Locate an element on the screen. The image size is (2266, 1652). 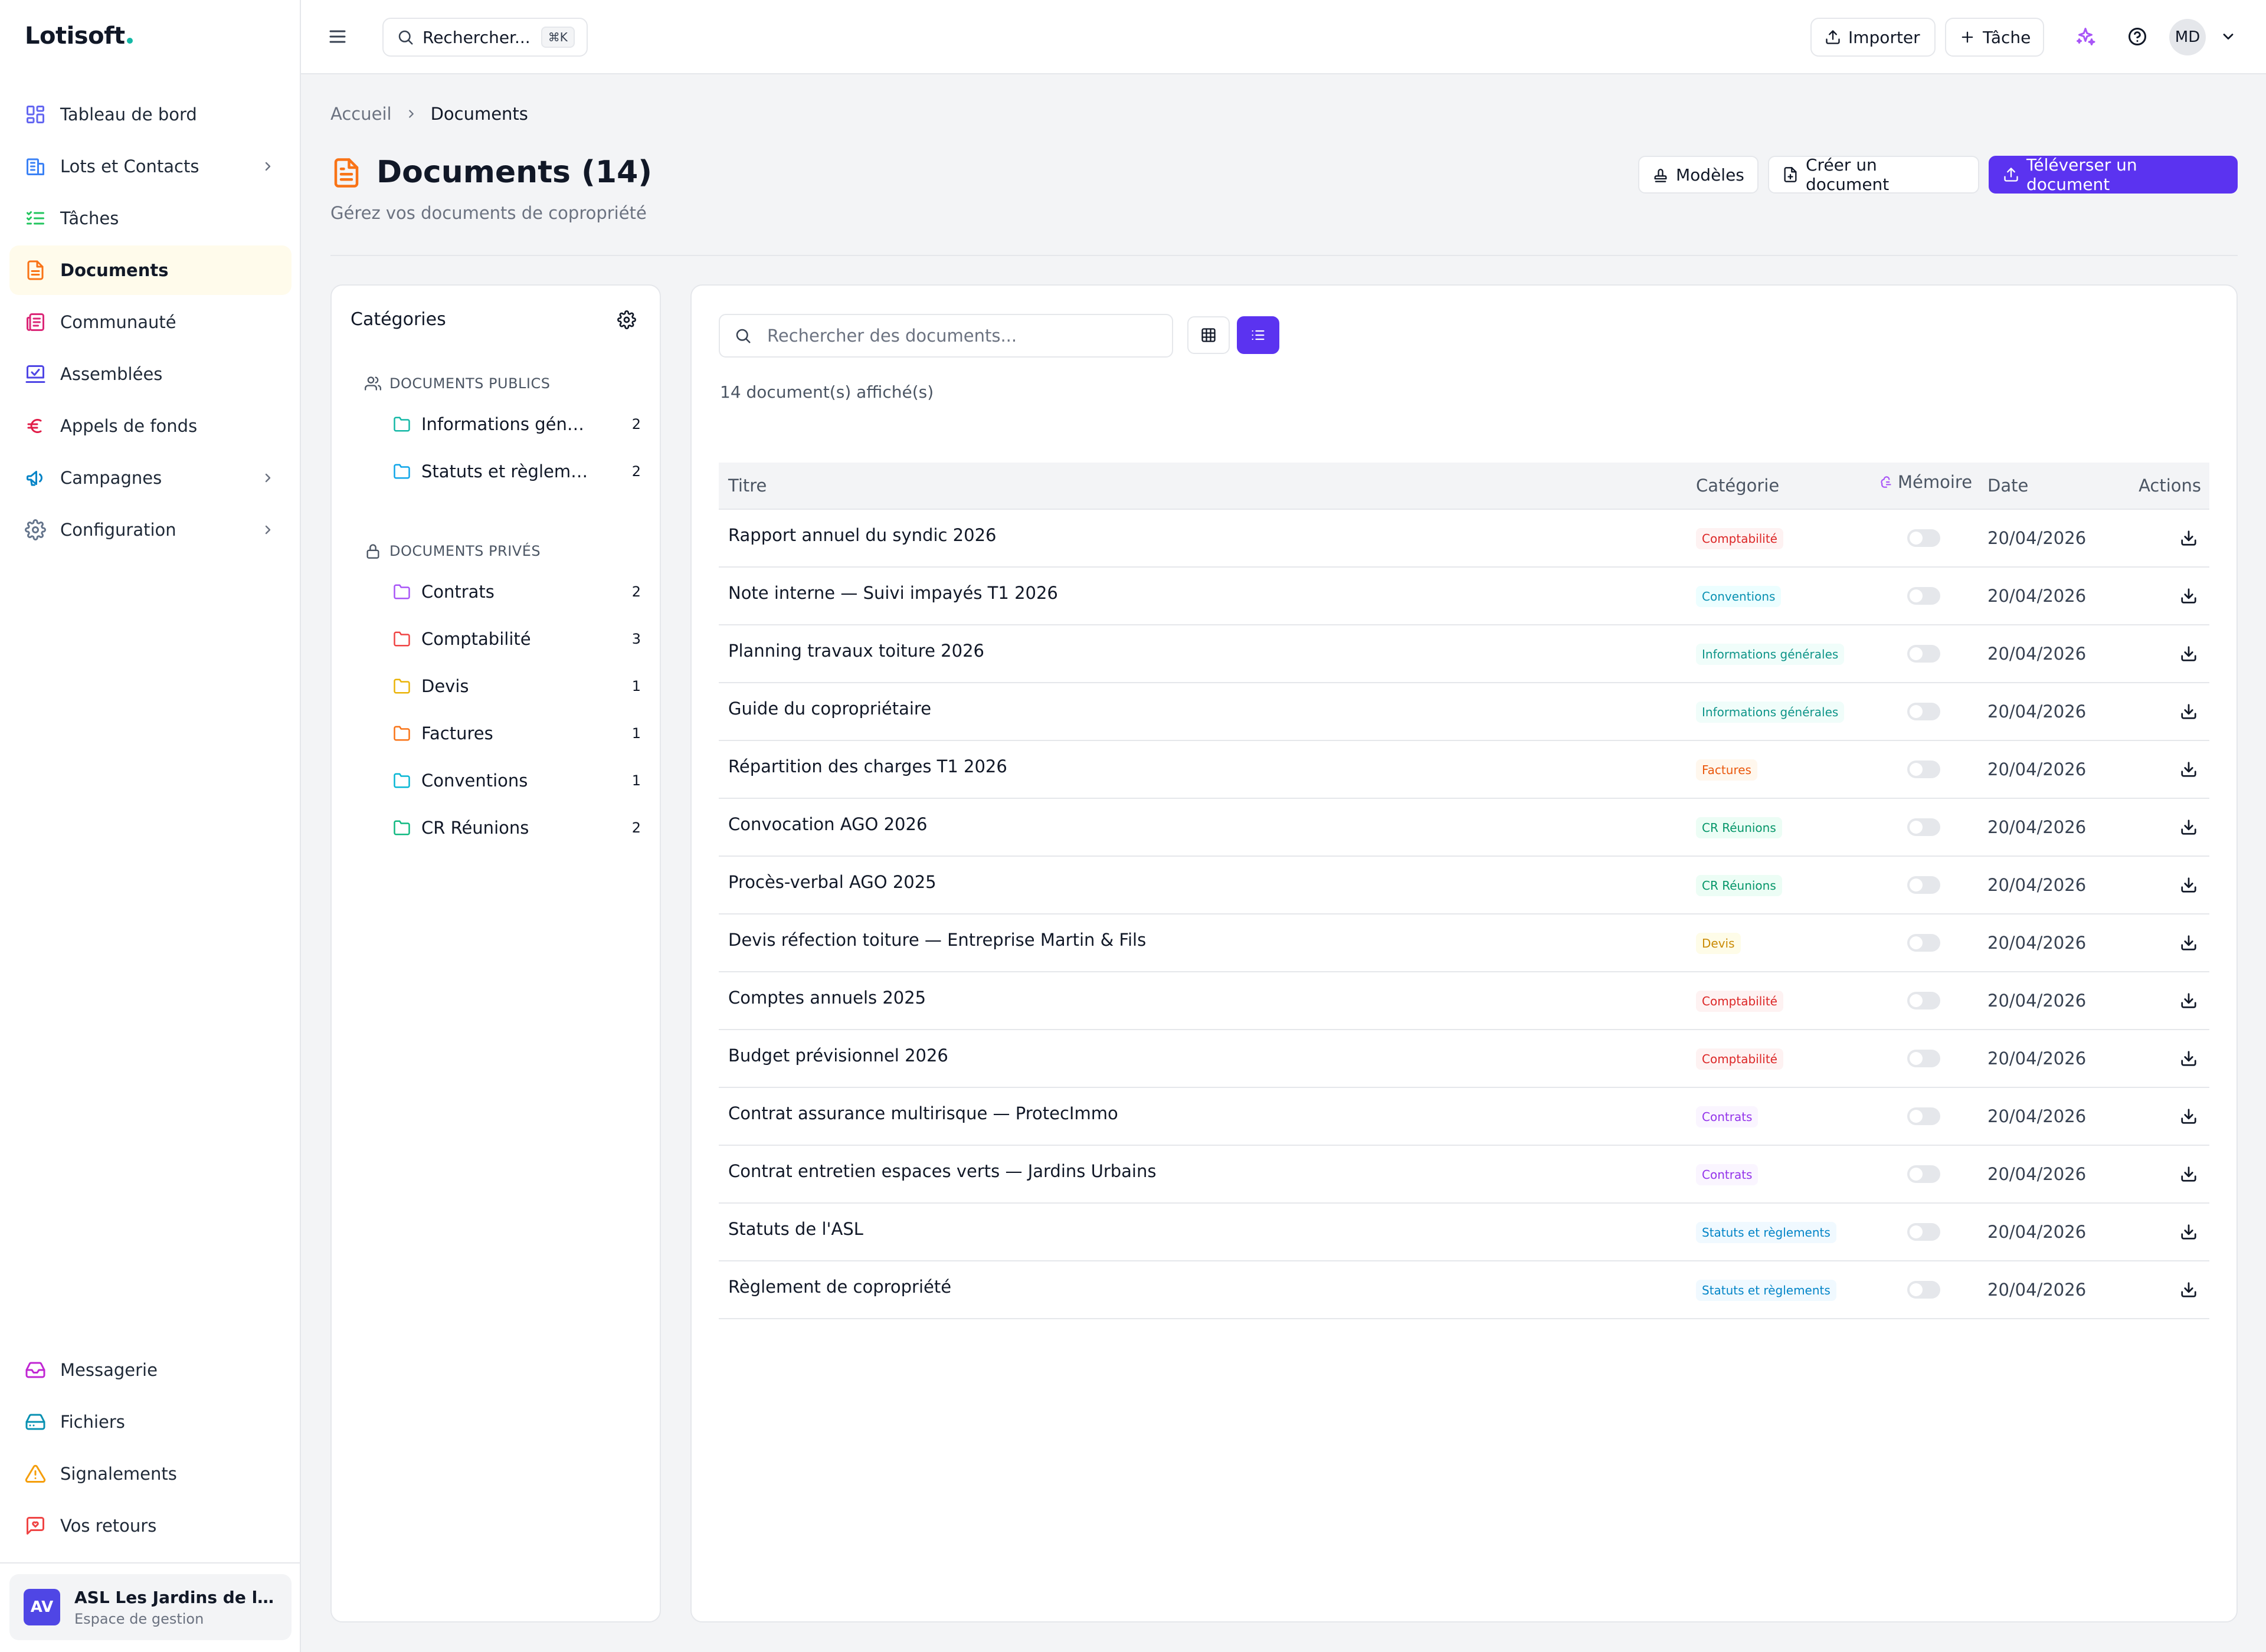
sidebar-item-messagerie: Messagerie is located at coordinates (150, 1370).